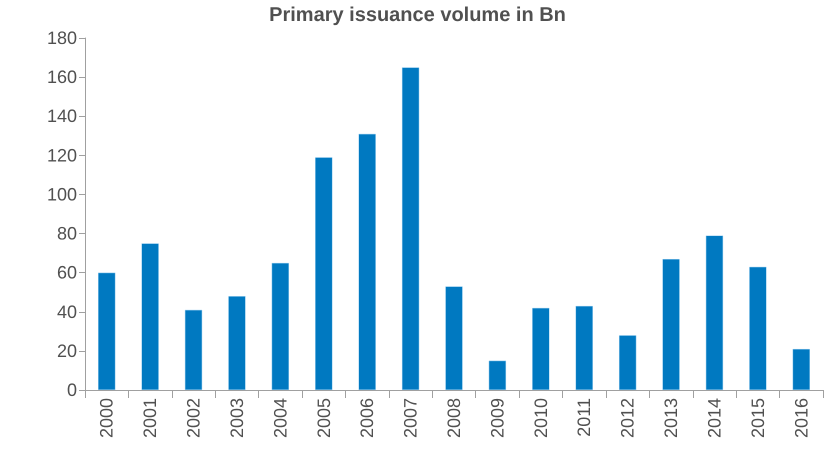 This screenshot has height=463, width=835. Describe the element at coordinates (367, 418) in the screenshot. I see `x-tick-label: 2006` at that location.